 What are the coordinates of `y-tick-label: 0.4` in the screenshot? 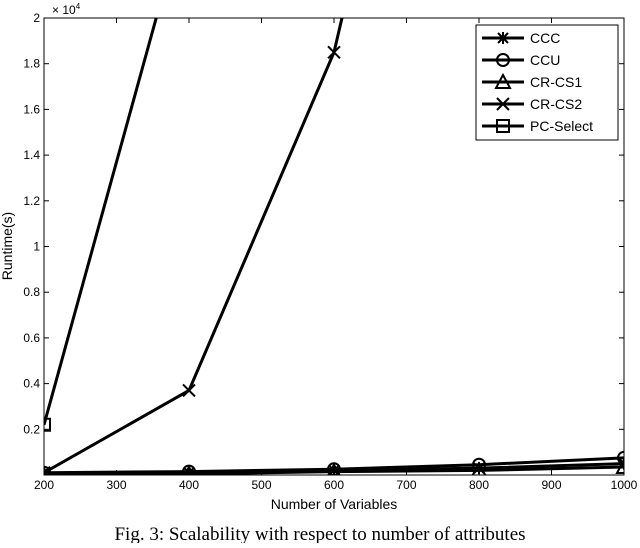 It's located at (31, 384).